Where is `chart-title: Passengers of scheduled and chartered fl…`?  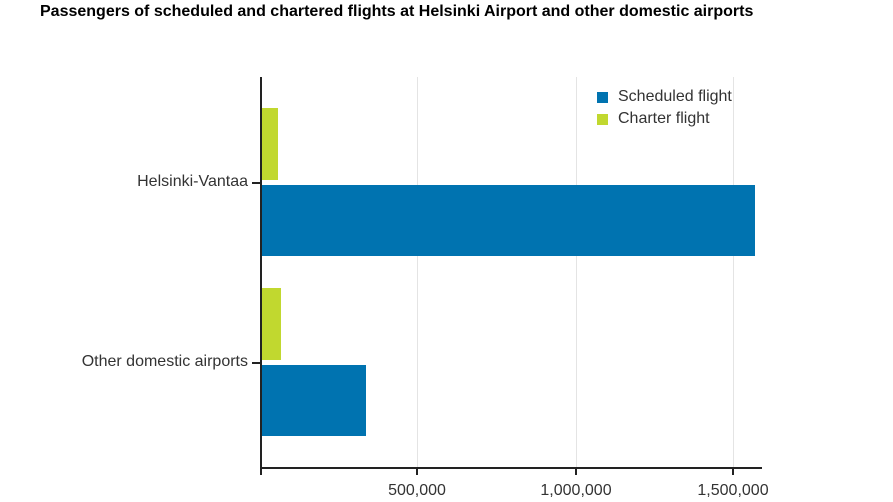
chart-title: Passengers of scheduled and chartered fl… is located at coordinates (397, 11).